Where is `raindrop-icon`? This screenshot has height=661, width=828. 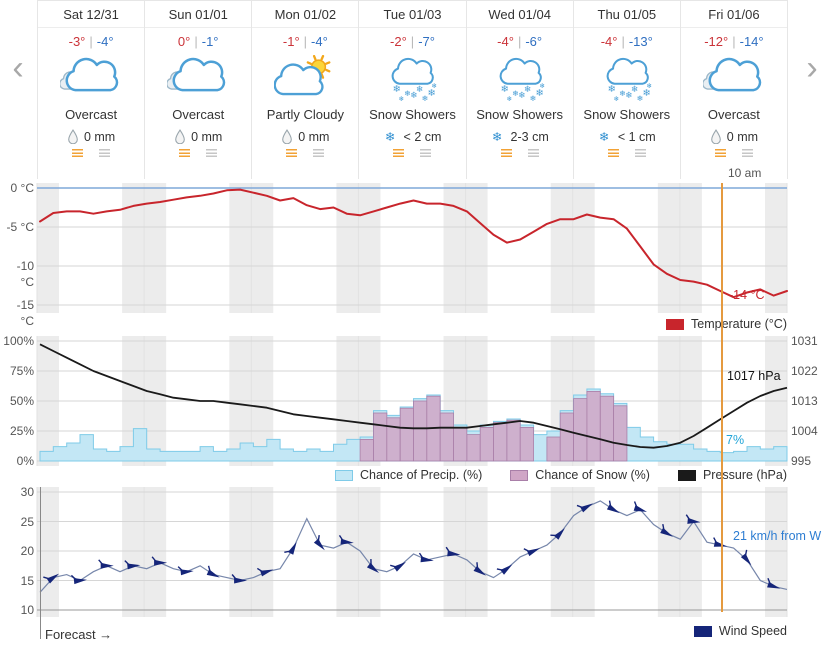
raindrop-icon is located at coordinates (715, 136).